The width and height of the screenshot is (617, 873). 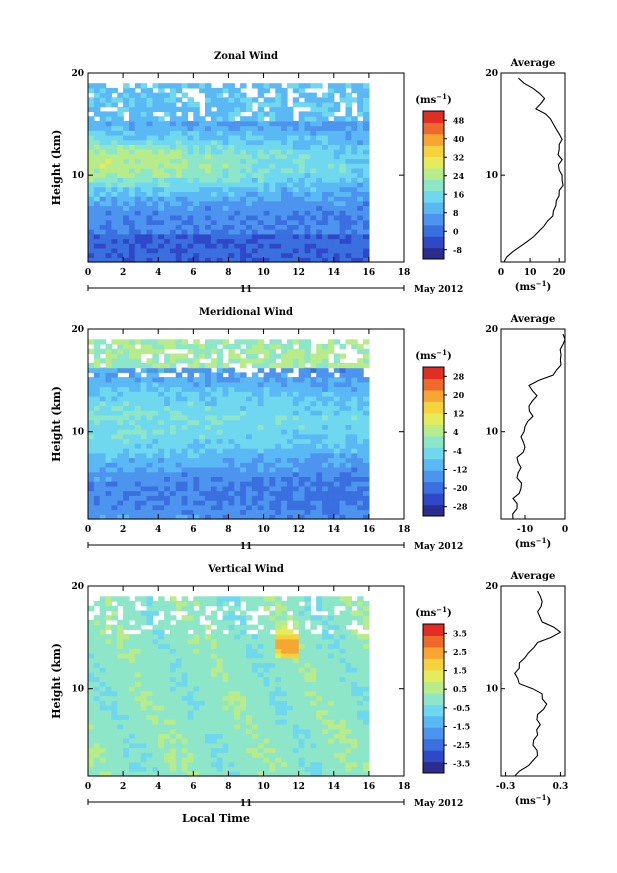 I want to click on x-tick-label: 4, so click(x=158, y=273).